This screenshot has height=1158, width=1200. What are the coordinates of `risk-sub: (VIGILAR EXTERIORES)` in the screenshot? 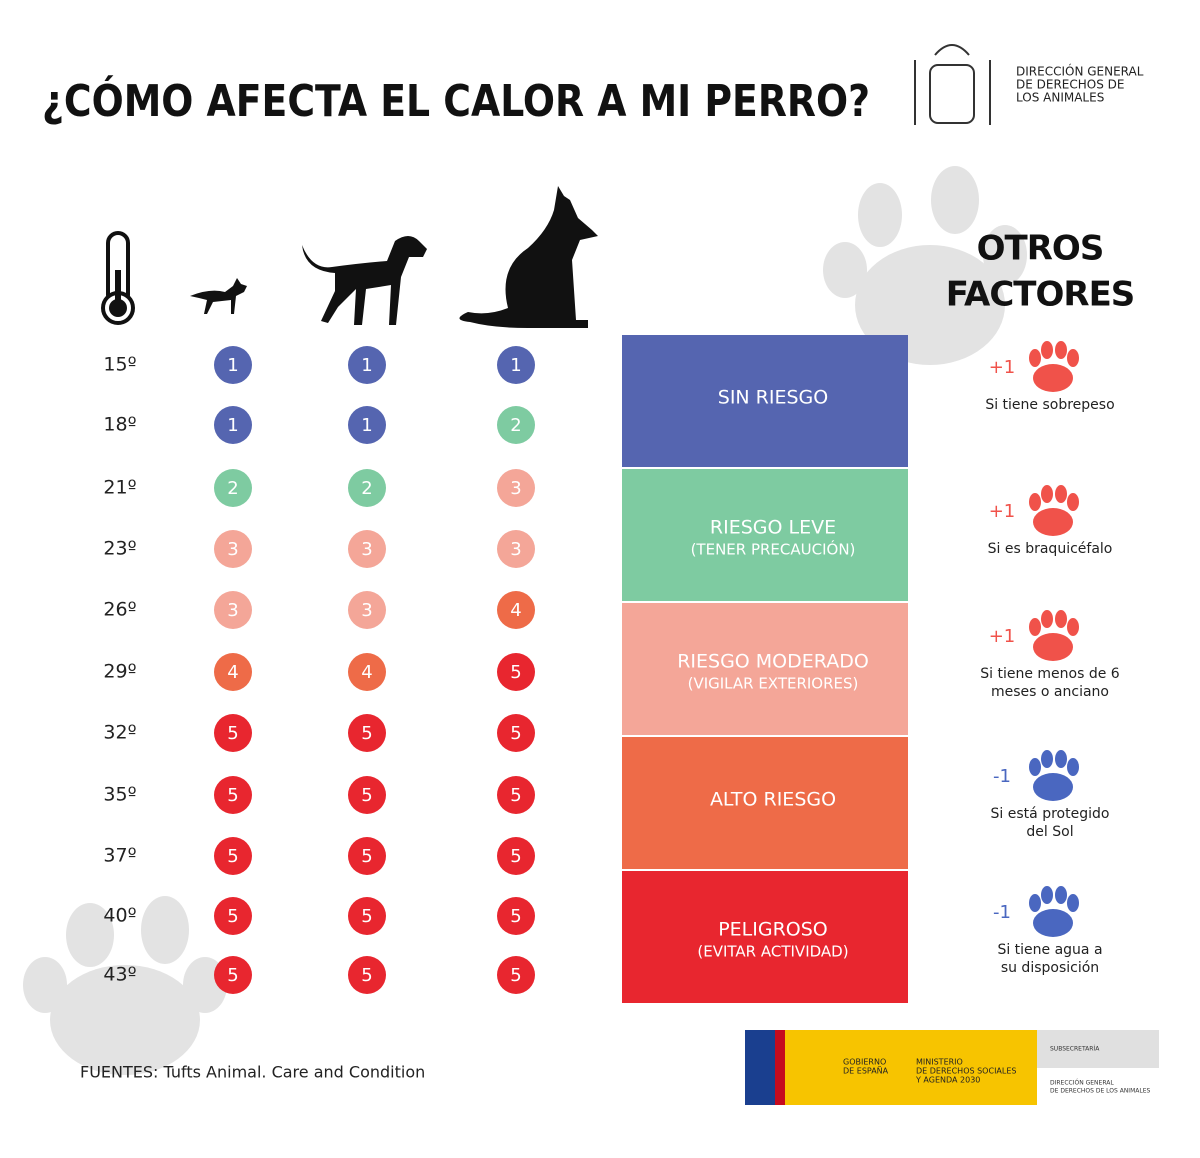 It's located at (773, 684).